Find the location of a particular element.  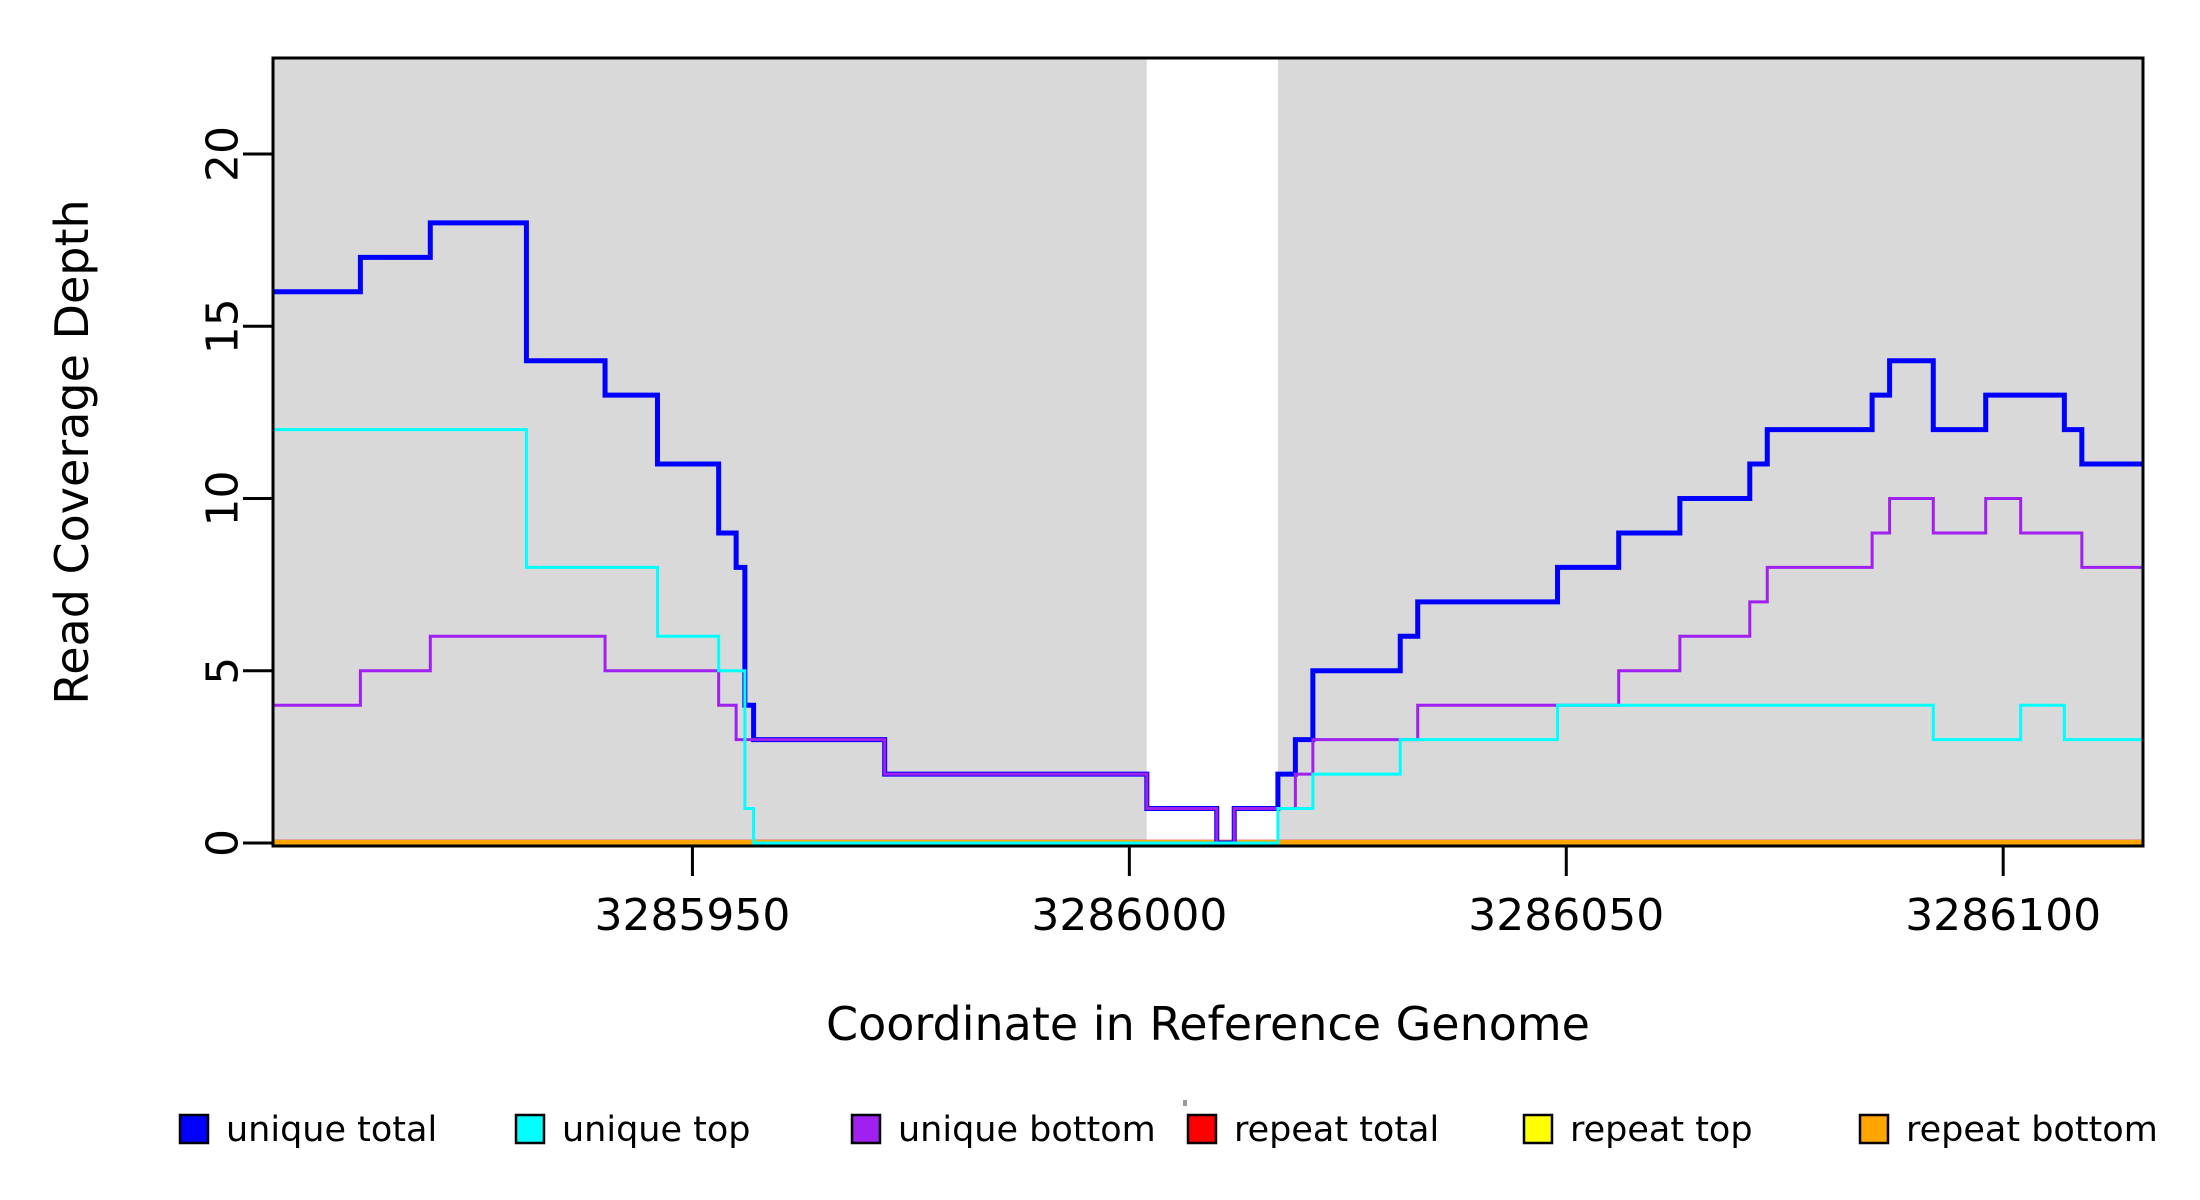

legend-label: repeat bottom is located at coordinates (2032, 1130).